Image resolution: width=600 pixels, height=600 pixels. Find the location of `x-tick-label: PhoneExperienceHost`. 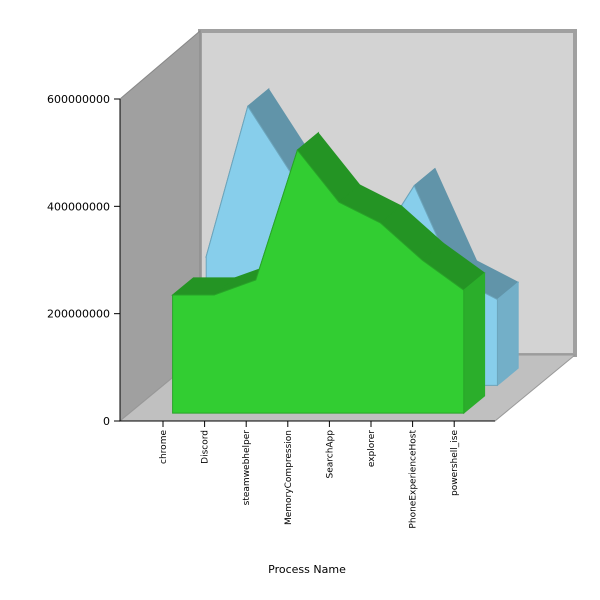

x-tick-label: PhoneExperienceHost is located at coordinates (414, 479).